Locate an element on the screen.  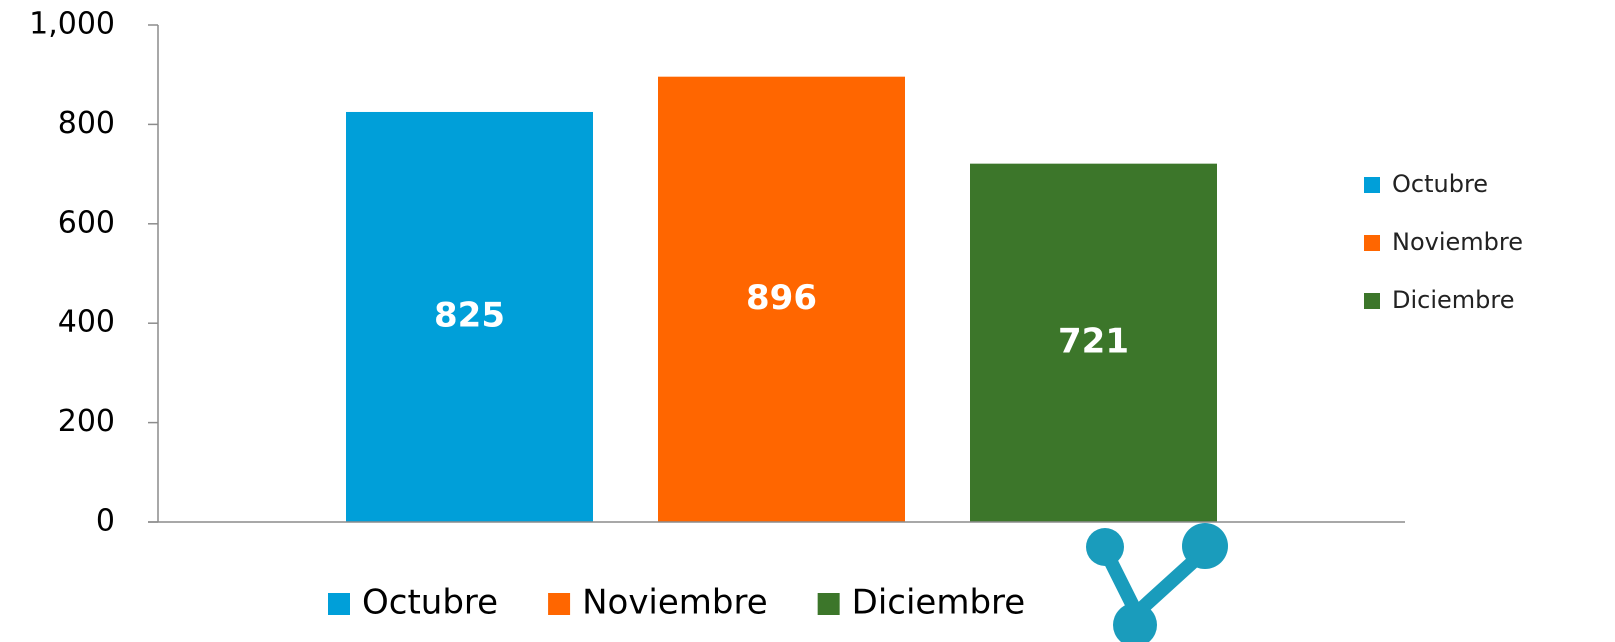
y-tick-label: 600 is located at coordinates (86, 222).